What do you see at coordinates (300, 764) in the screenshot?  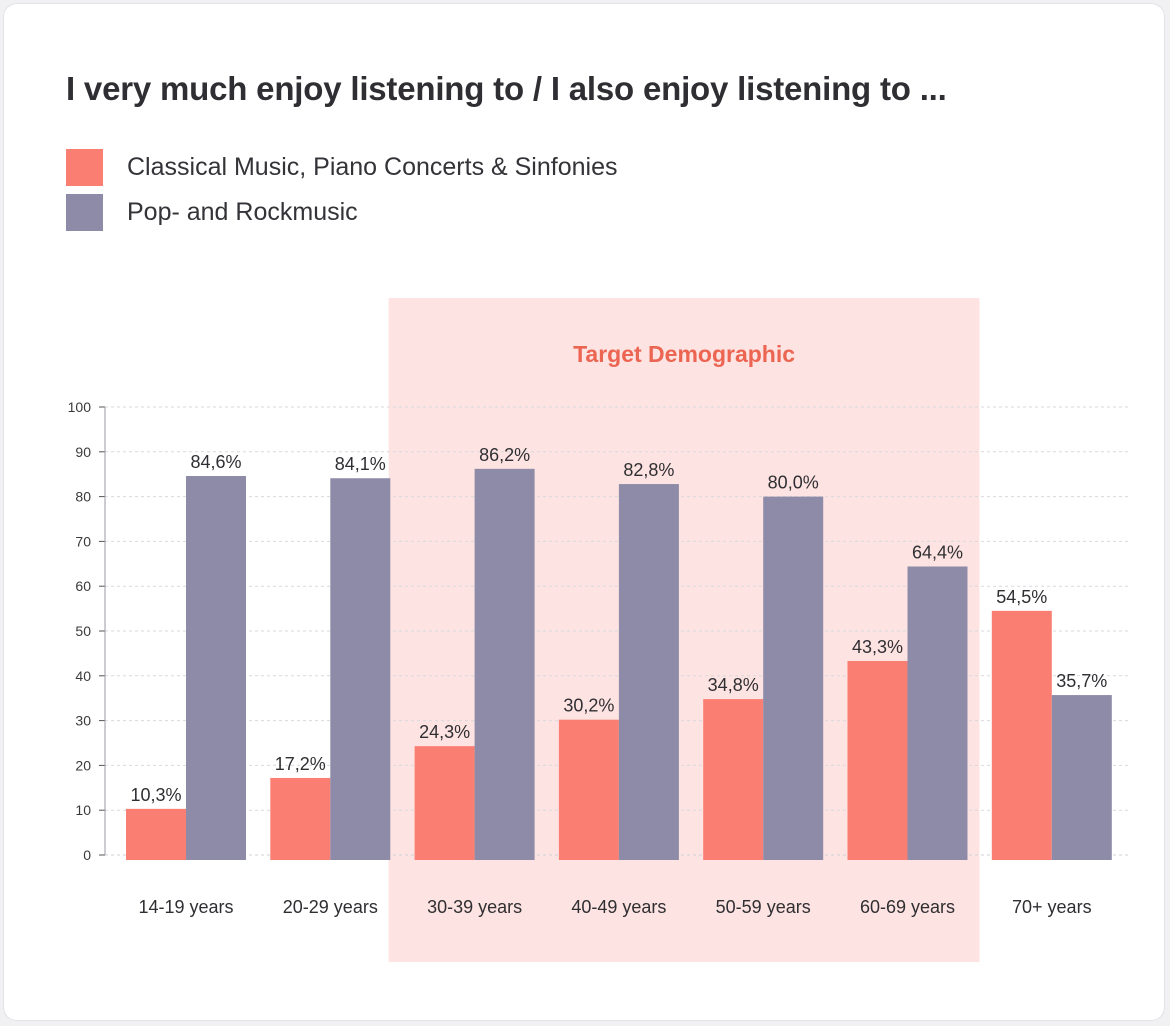 I see `data-label-classical: 17,2%` at bounding box center [300, 764].